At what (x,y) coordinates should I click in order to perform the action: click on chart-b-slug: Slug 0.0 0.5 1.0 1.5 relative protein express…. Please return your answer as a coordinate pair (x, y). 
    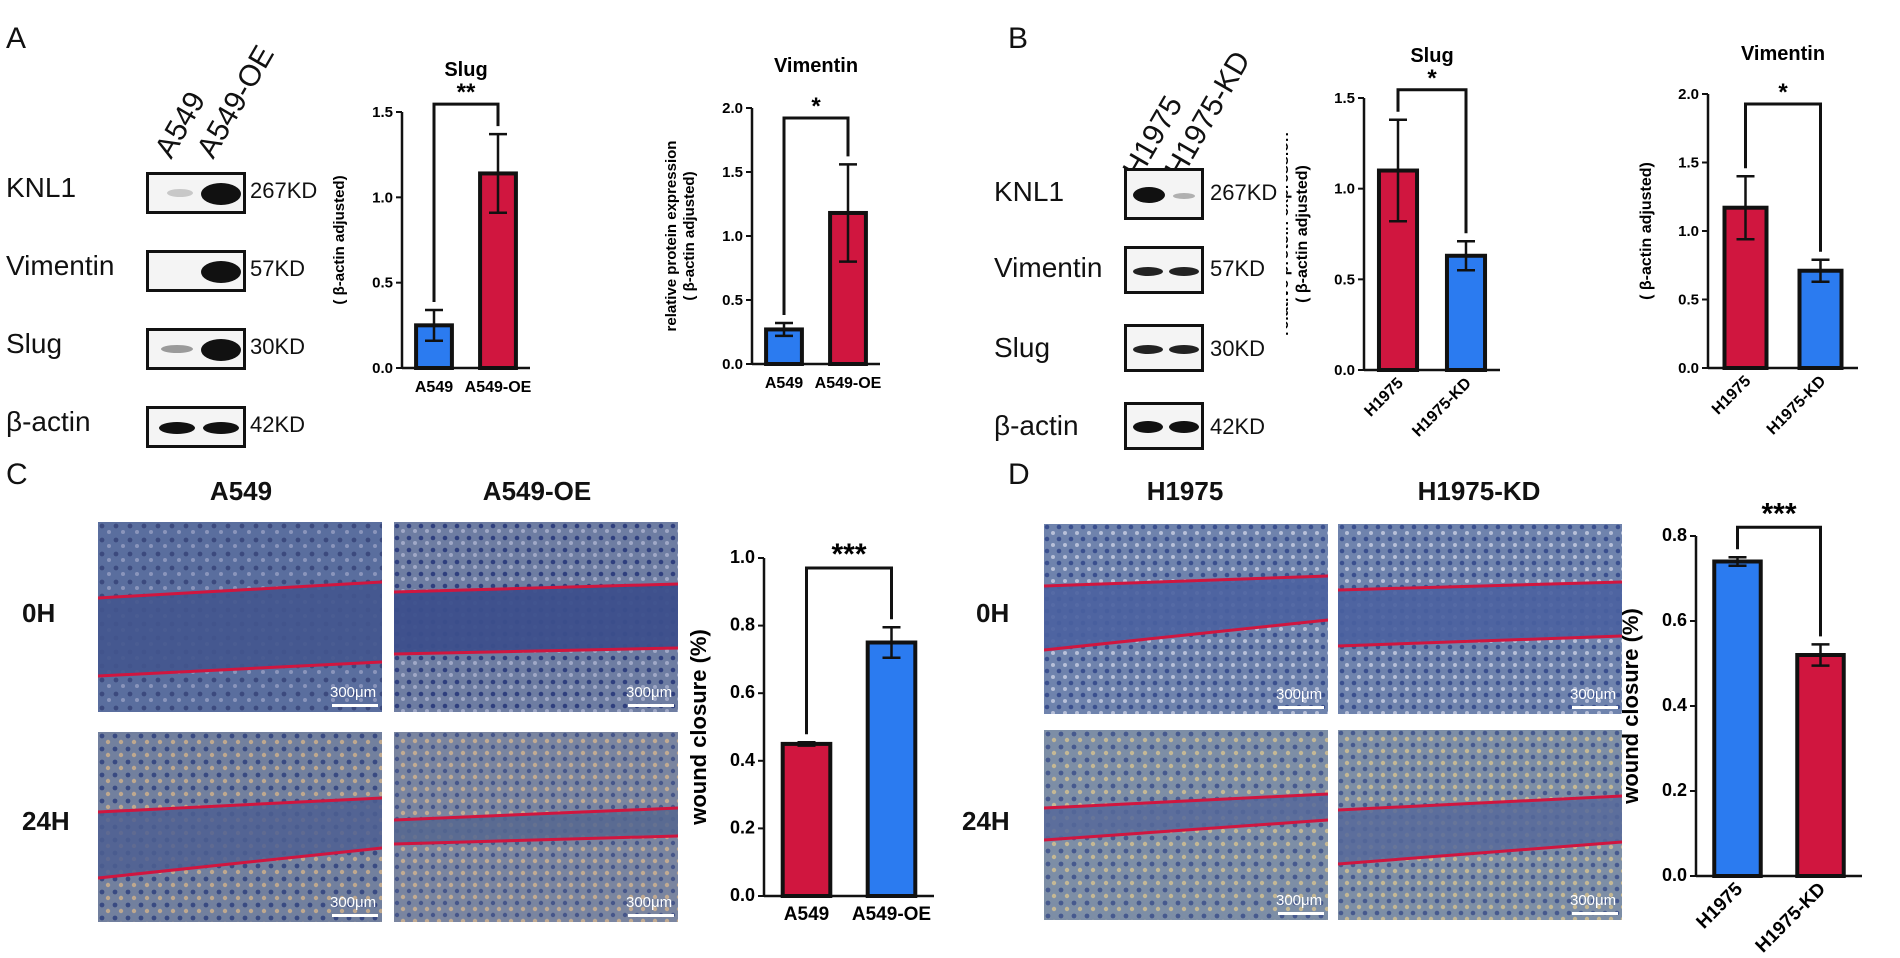
    Looking at the image, I should click on (1393, 242).